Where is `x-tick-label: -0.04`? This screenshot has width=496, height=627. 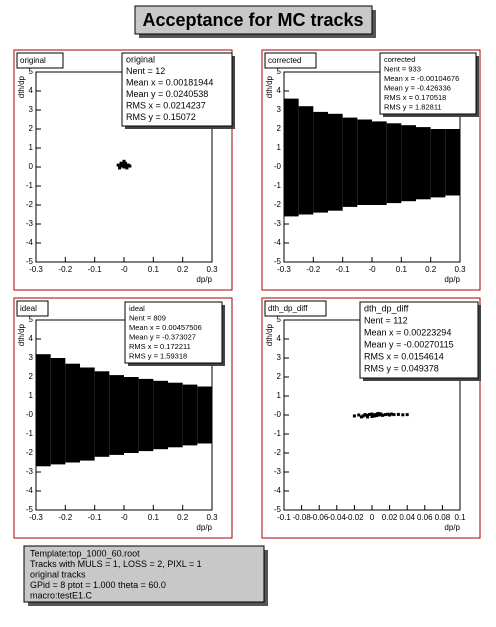
x-tick-label: -0.04 is located at coordinates (337, 517).